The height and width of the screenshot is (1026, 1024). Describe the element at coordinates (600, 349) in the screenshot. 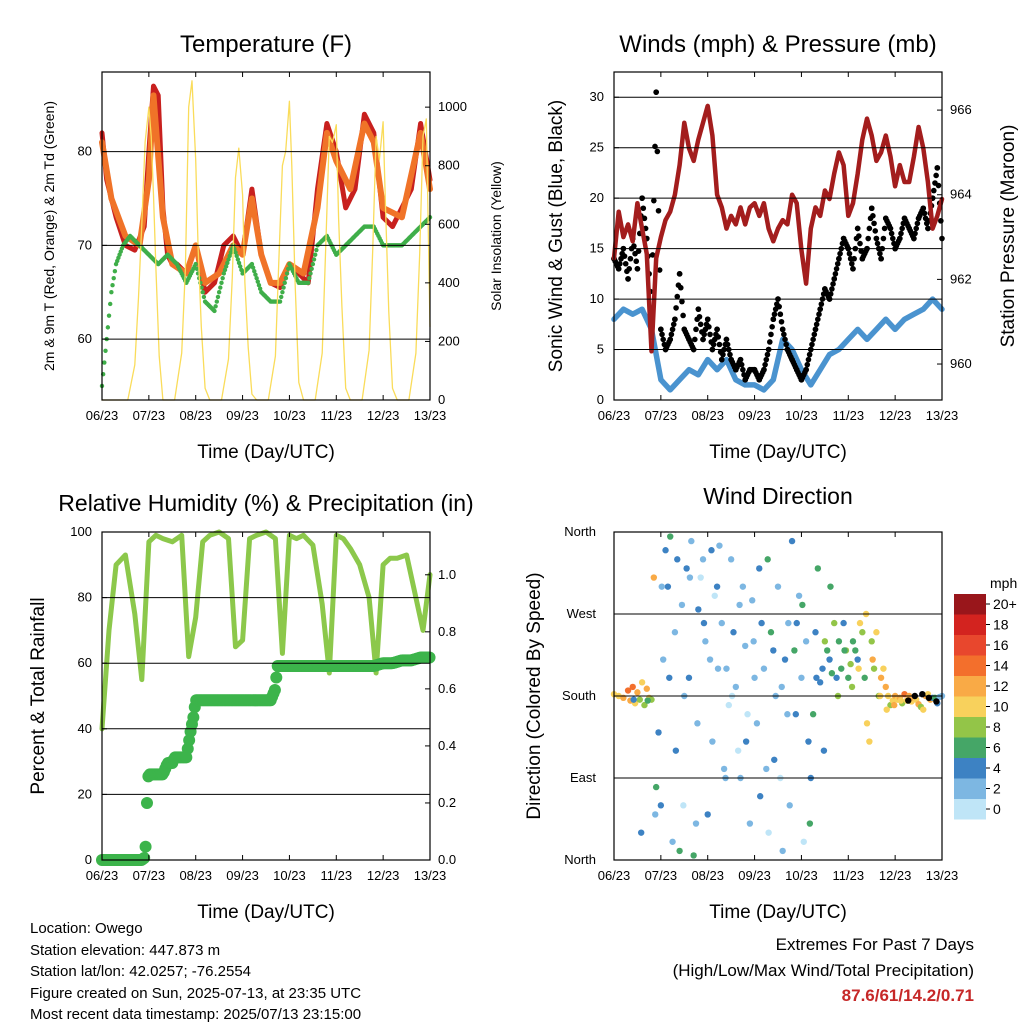

I see `y-tick-label: 5` at that location.